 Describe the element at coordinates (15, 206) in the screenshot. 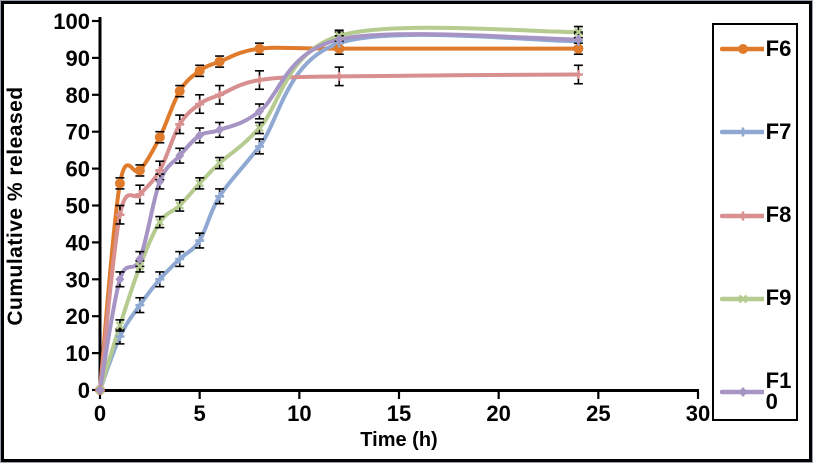

I see `y-axis-title: Cumulative % released` at that location.